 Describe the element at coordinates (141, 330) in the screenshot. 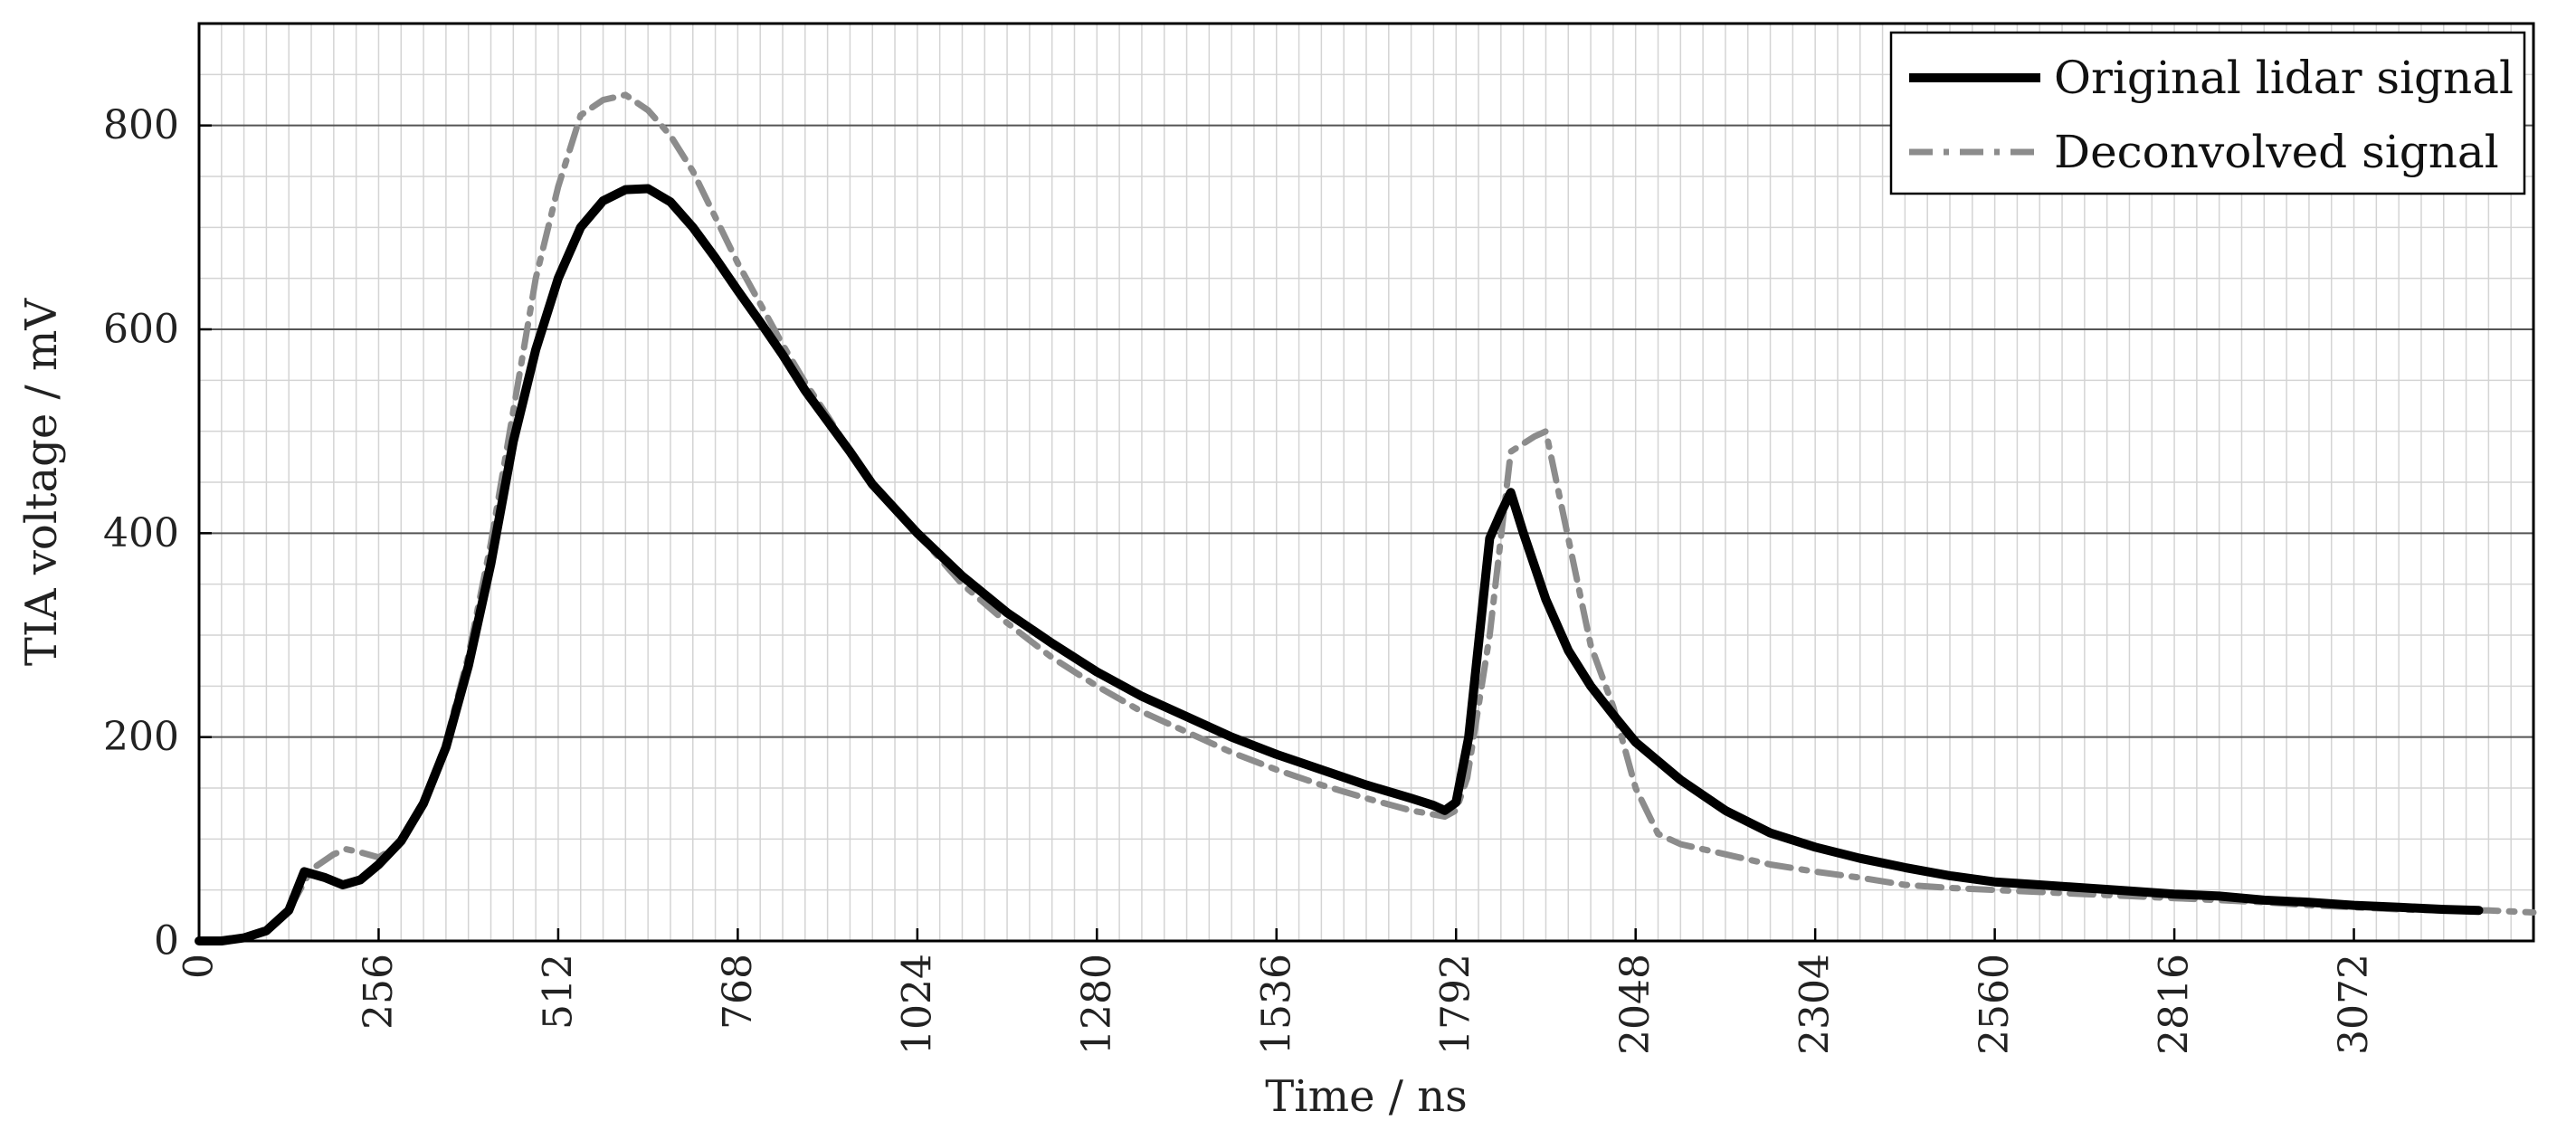

I see `y-tick-label: 600` at that location.